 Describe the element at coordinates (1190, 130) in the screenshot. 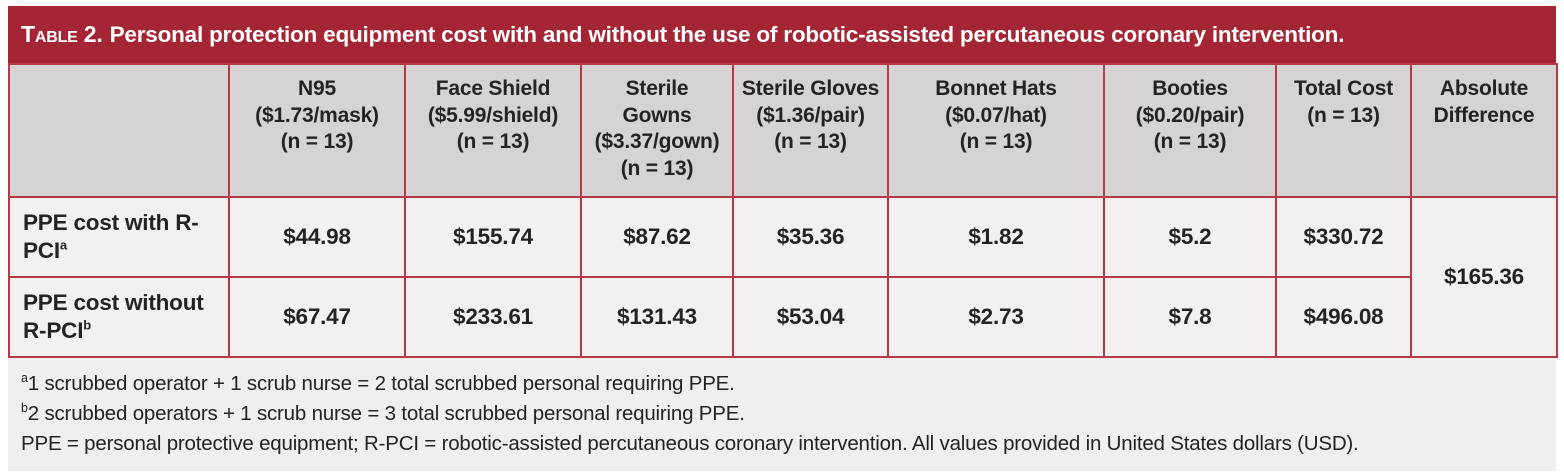

I see `column-header-booties: Booties ($0.20/pair) (n = 13)` at that location.